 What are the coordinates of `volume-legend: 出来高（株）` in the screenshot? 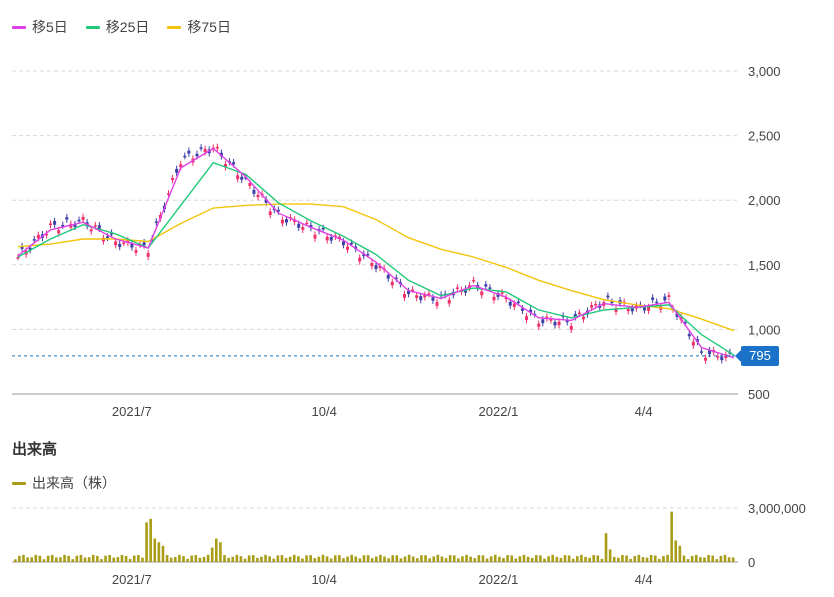 It's located at (64, 483).